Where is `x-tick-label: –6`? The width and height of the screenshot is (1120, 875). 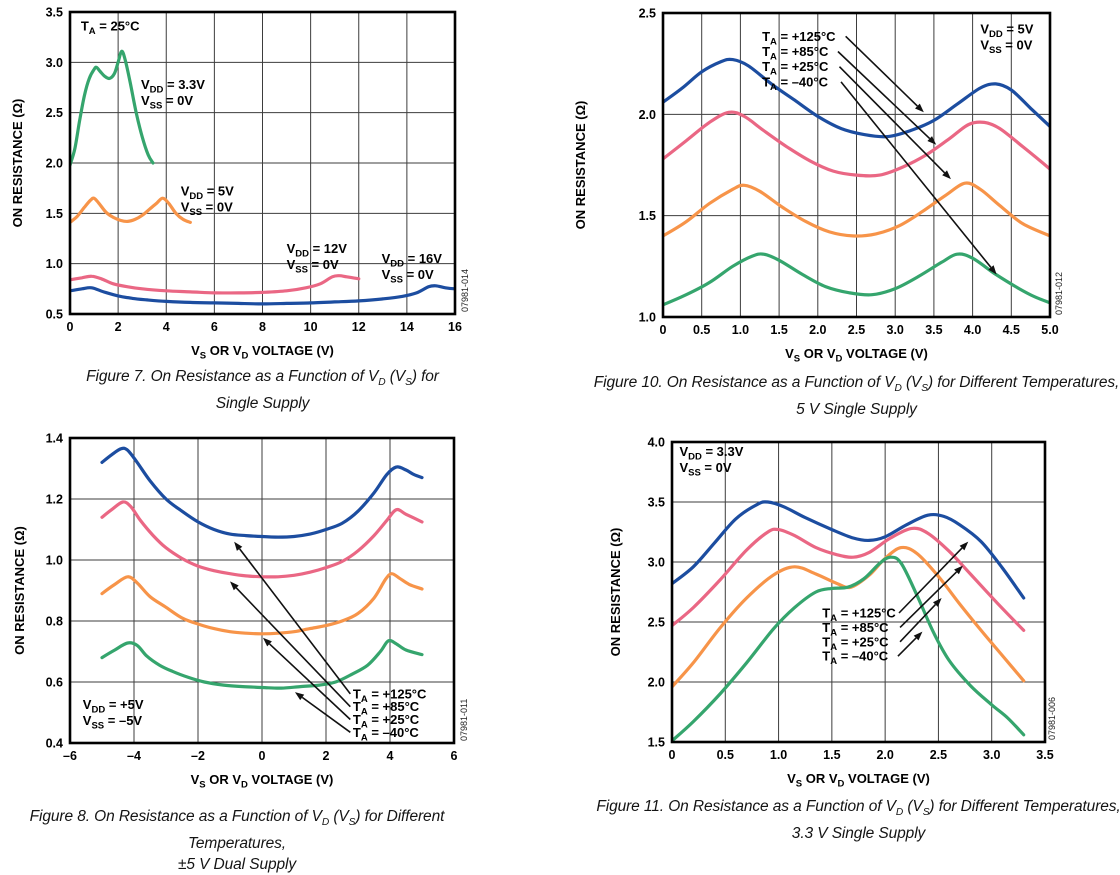 x-tick-label: –6 is located at coordinates (70, 756).